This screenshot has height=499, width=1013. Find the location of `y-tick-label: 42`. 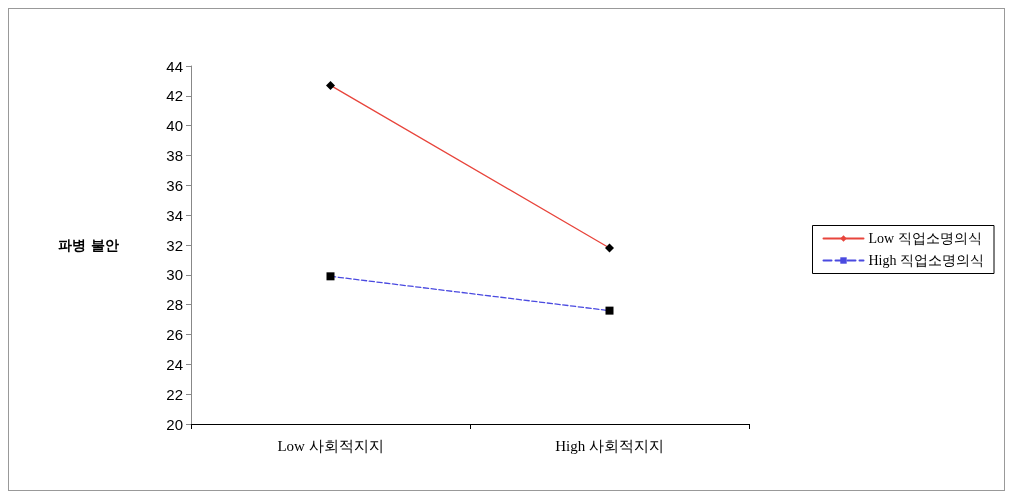

y-tick-label: 42 is located at coordinates (174, 96).